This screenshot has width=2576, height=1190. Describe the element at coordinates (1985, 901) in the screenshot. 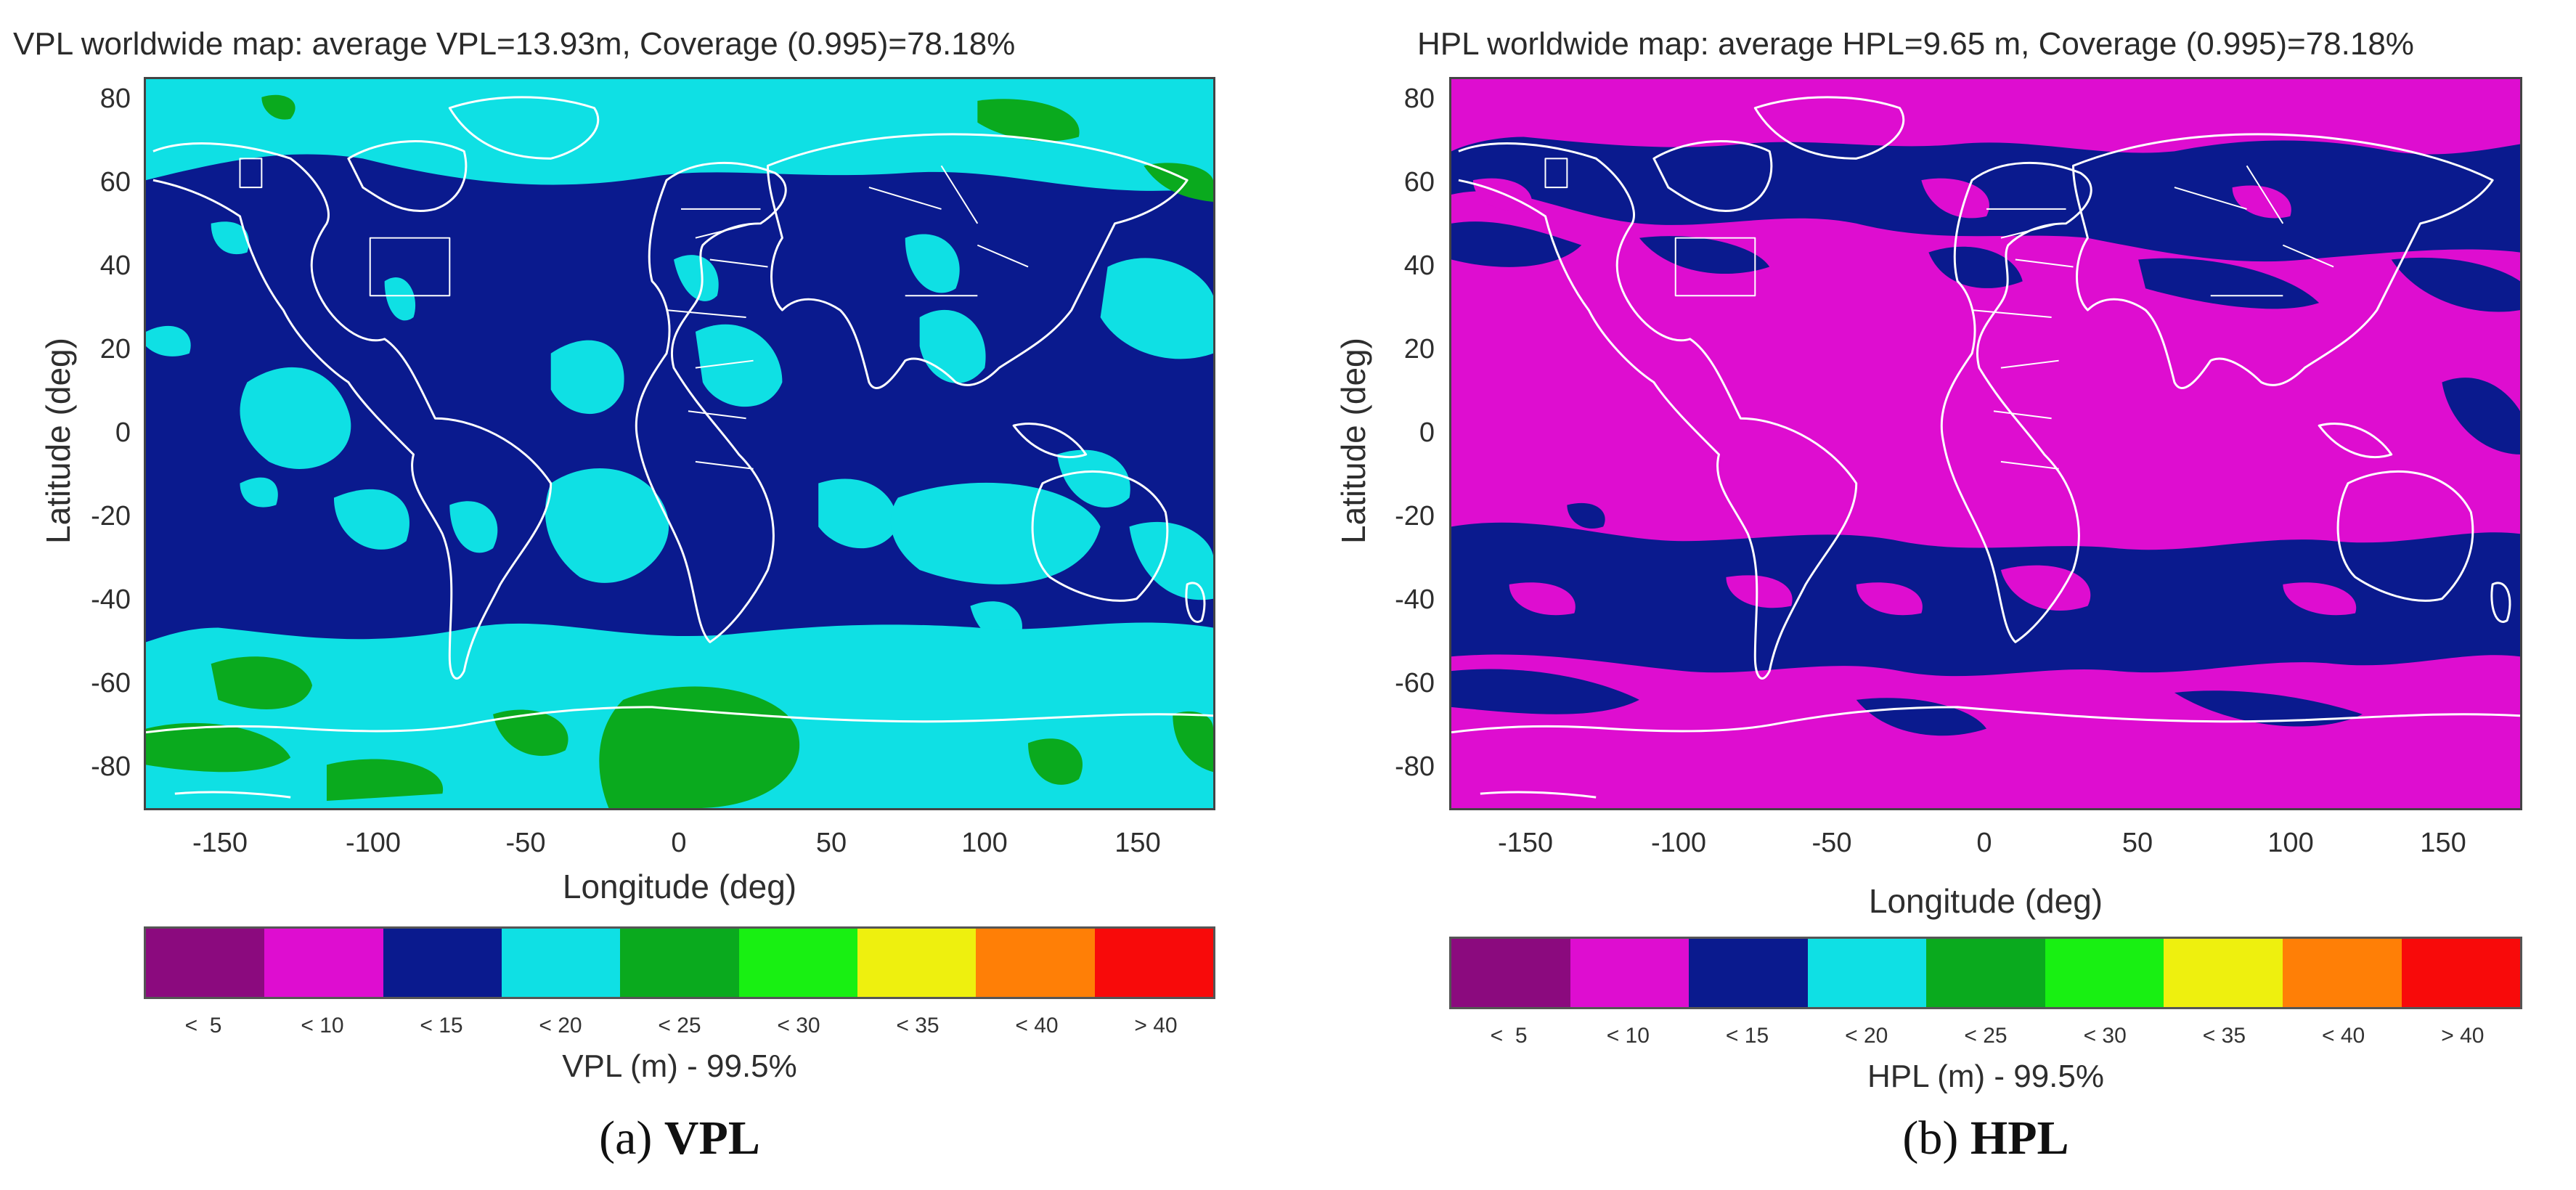

I see `hpl-x-axis-label: Longitude (deg)` at that location.